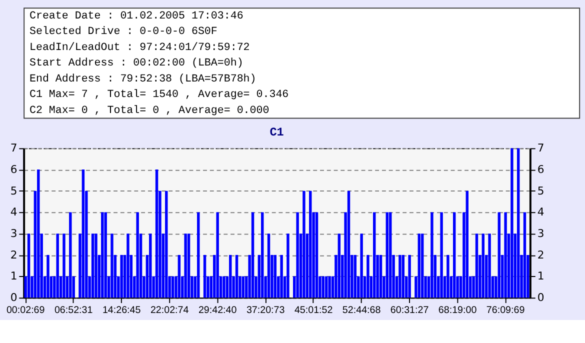 The height and width of the screenshot is (343, 585). Describe the element at coordinates (14, 148) in the screenshot. I see `y-tick-label: 7` at that location.